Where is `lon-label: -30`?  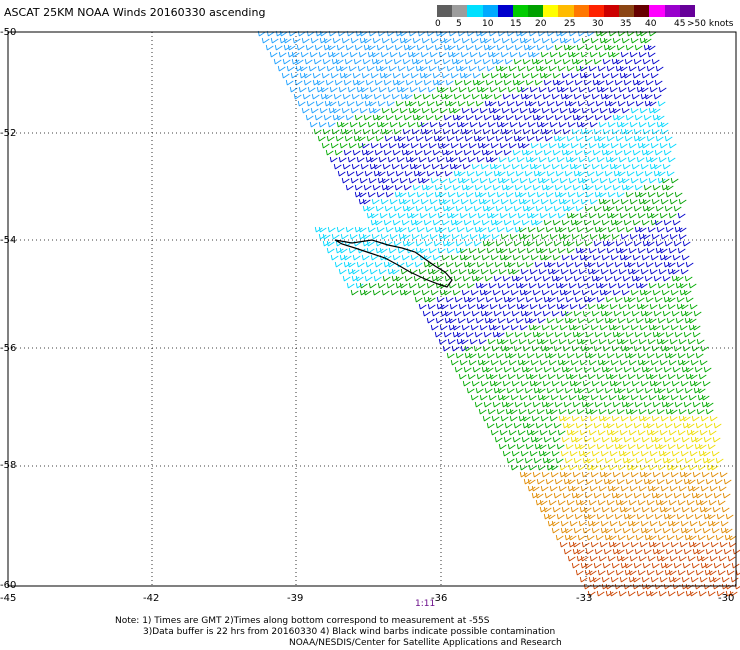
lon-label: -30 is located at coordinates (726, 598).